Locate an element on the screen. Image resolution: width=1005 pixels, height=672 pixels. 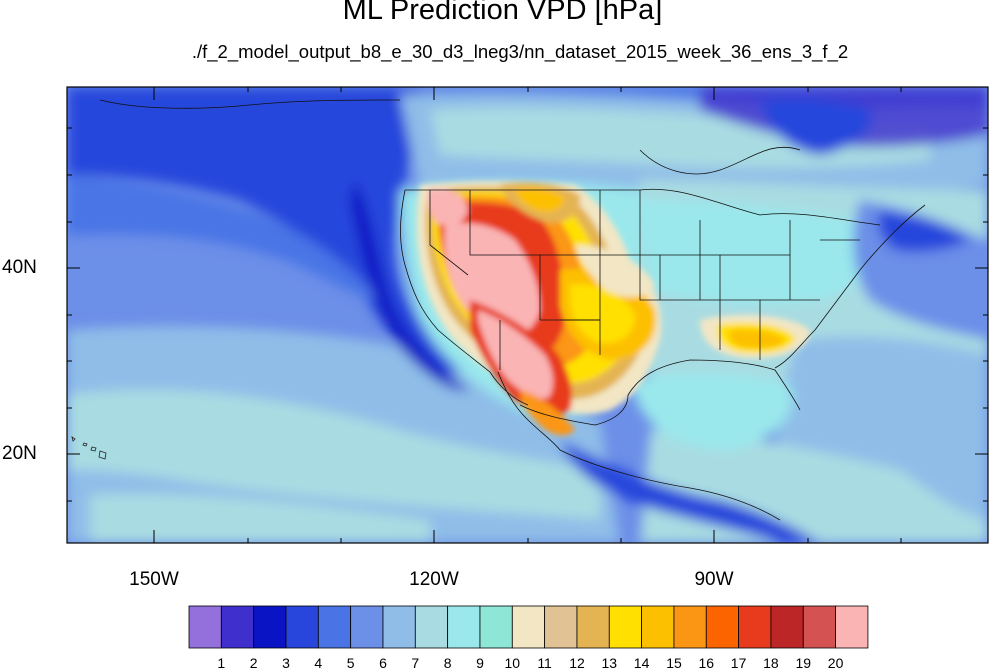
colorbar-tick-label: 6 is located at coordinates (383, 663).